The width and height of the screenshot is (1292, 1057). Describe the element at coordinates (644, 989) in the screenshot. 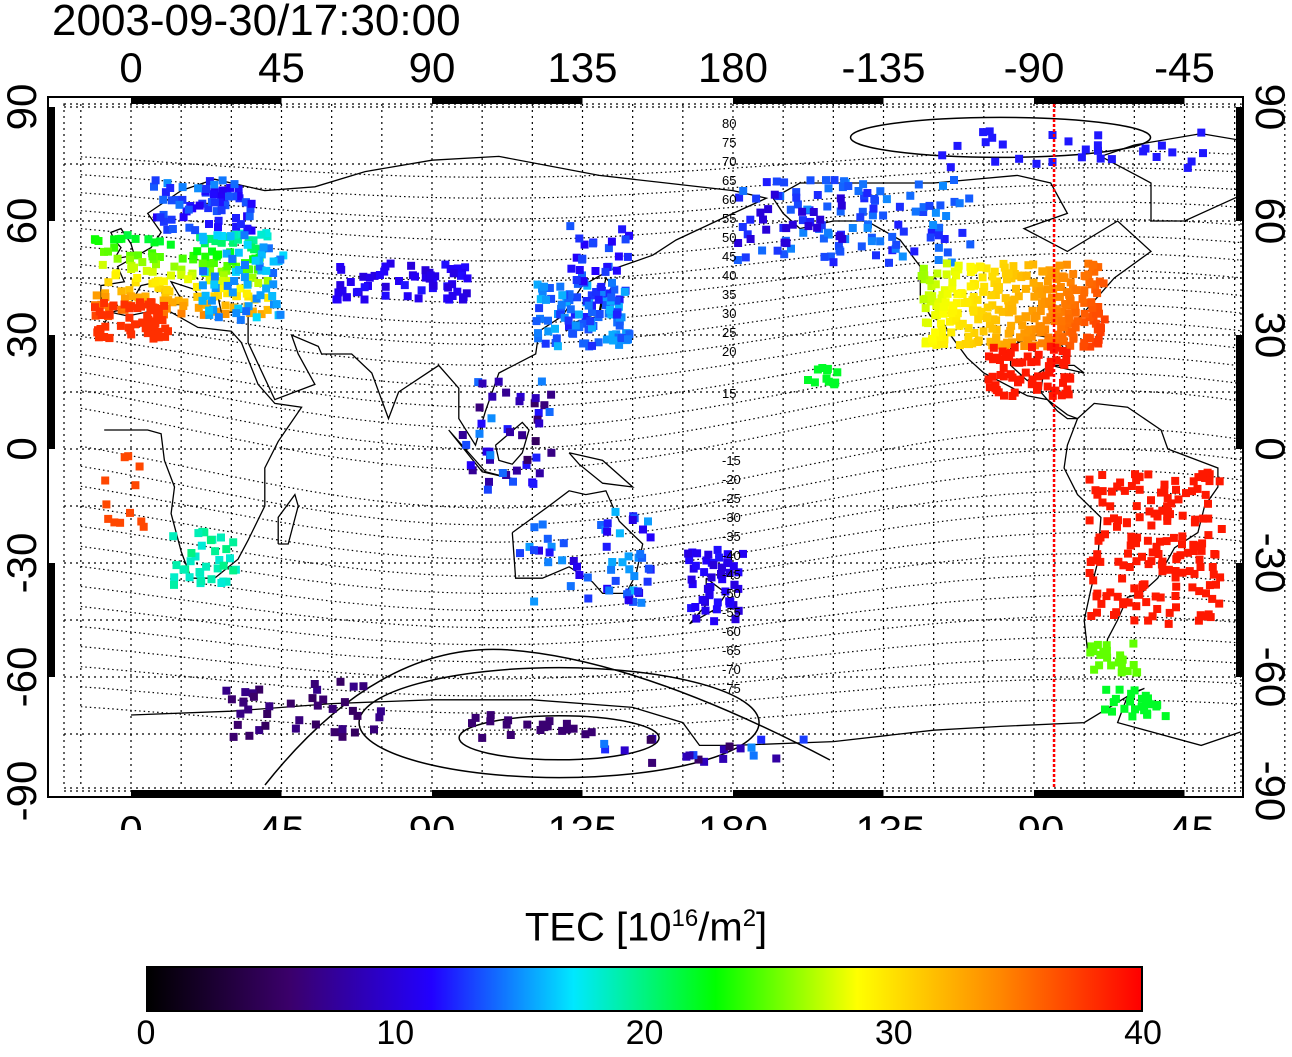

I see `tec-colorbar` at that location.